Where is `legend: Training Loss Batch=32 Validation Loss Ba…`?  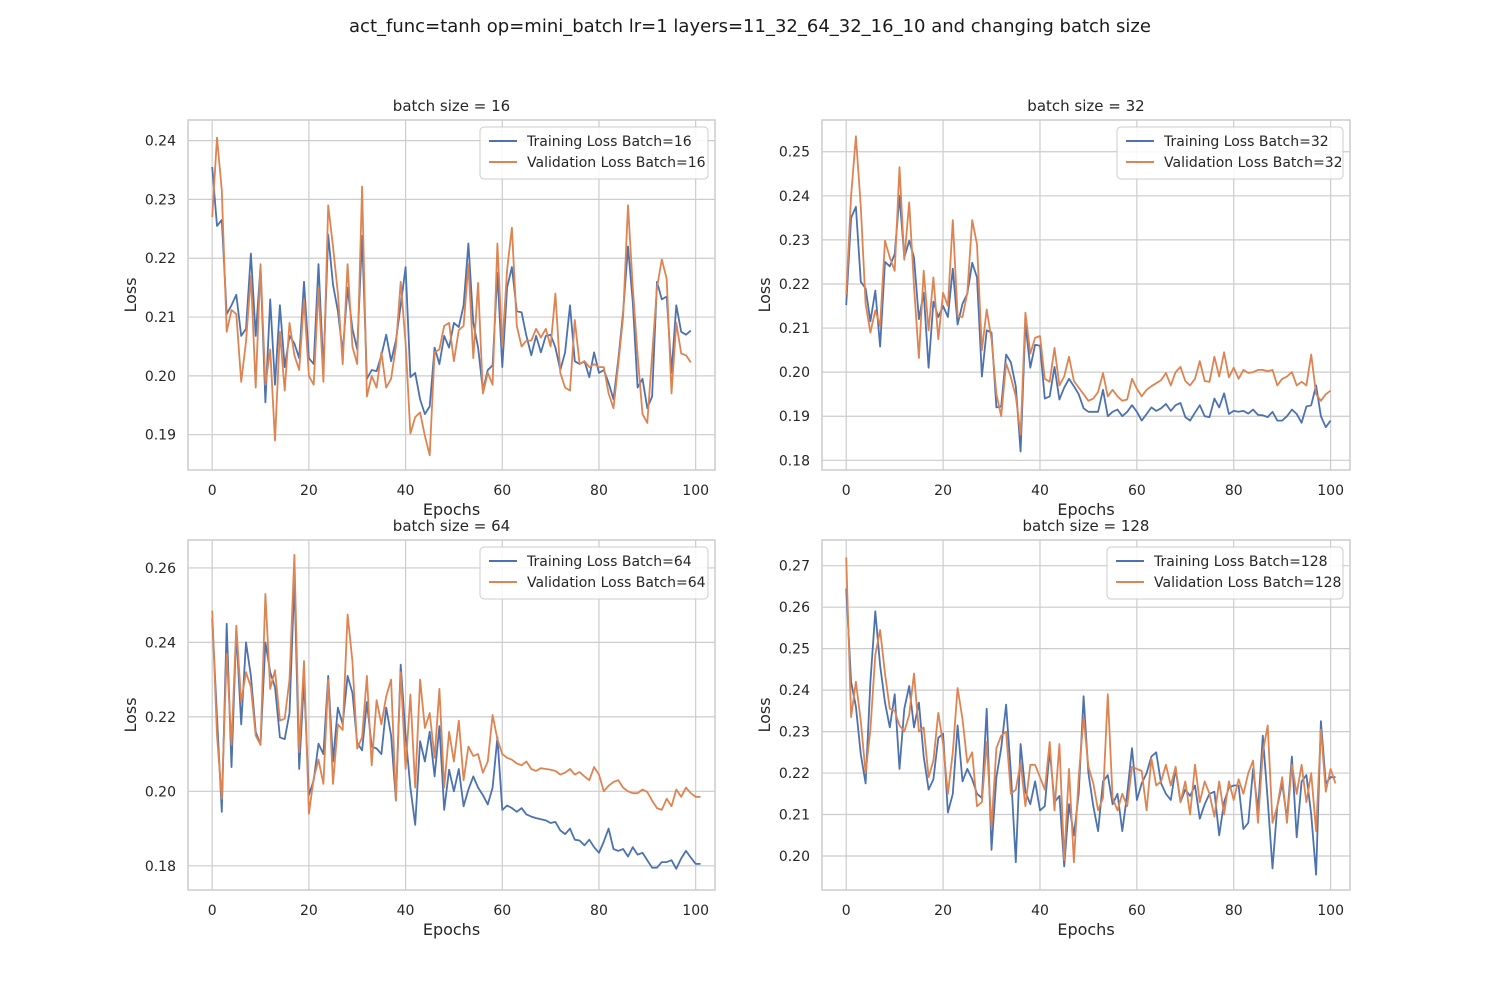
legend: Training Loss Batch=32 Validation Loss Ba… is located at coordinates (1230, 153).